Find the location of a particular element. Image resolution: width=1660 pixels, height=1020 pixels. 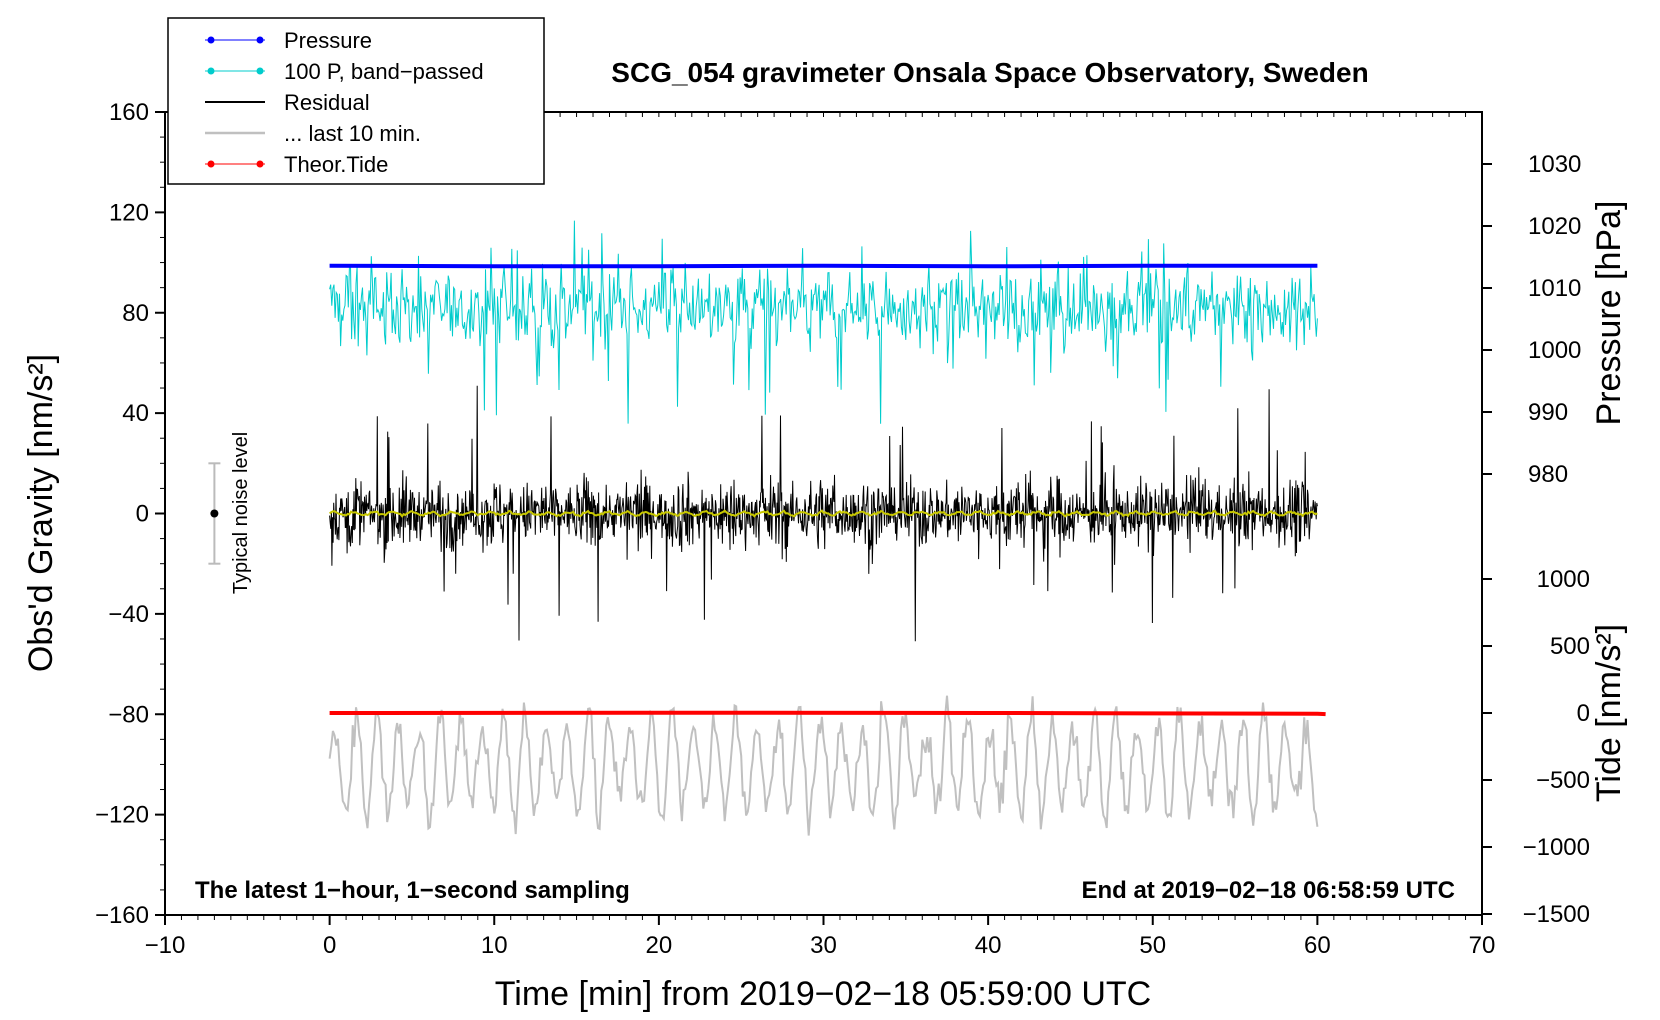

y-tick-label: 80 is located at coordinates (135, 313).